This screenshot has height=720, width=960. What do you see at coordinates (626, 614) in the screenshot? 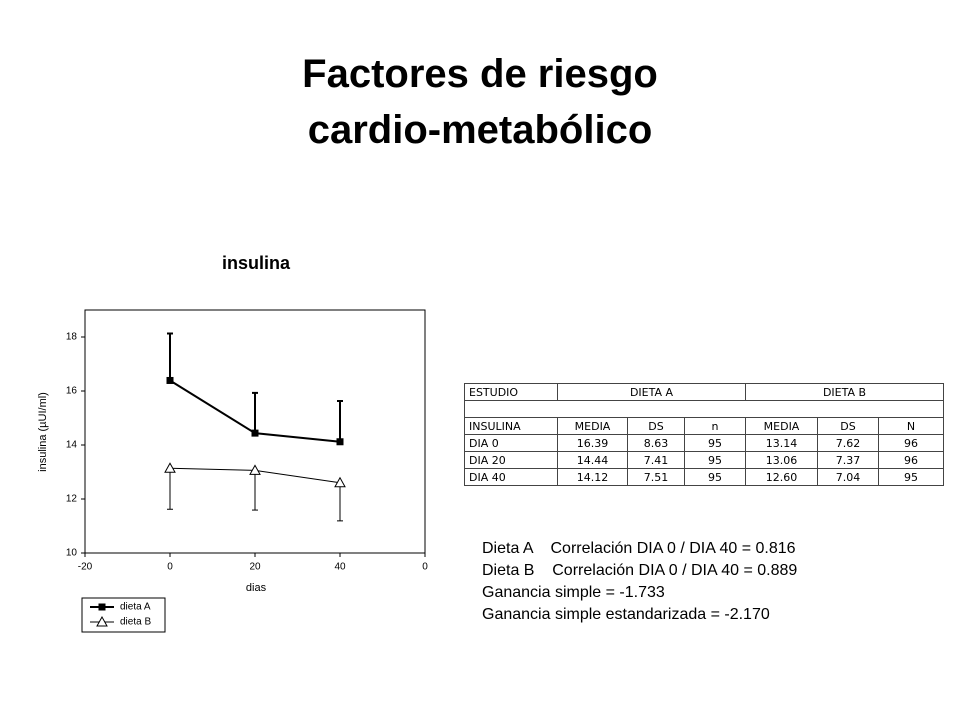
I see `note-line: Ganancia simple estandarizada = -2.170` at bounding box center [626, 614].